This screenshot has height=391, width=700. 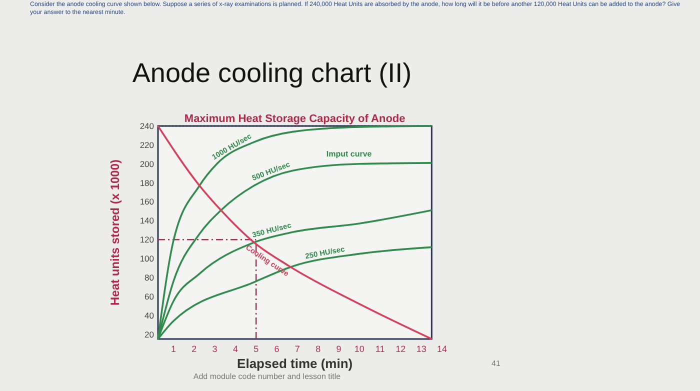 I want to click on x-tick-label: 8, so click(x=318, y=349).